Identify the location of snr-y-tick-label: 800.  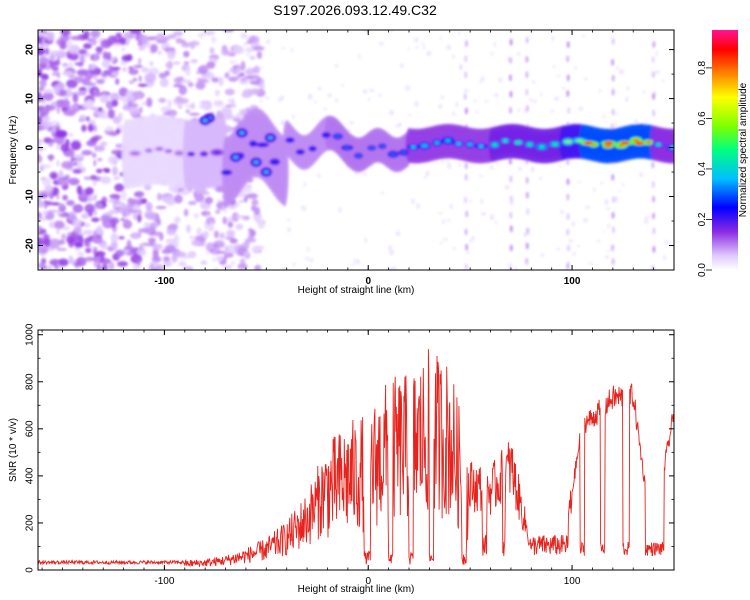
(30, 381).